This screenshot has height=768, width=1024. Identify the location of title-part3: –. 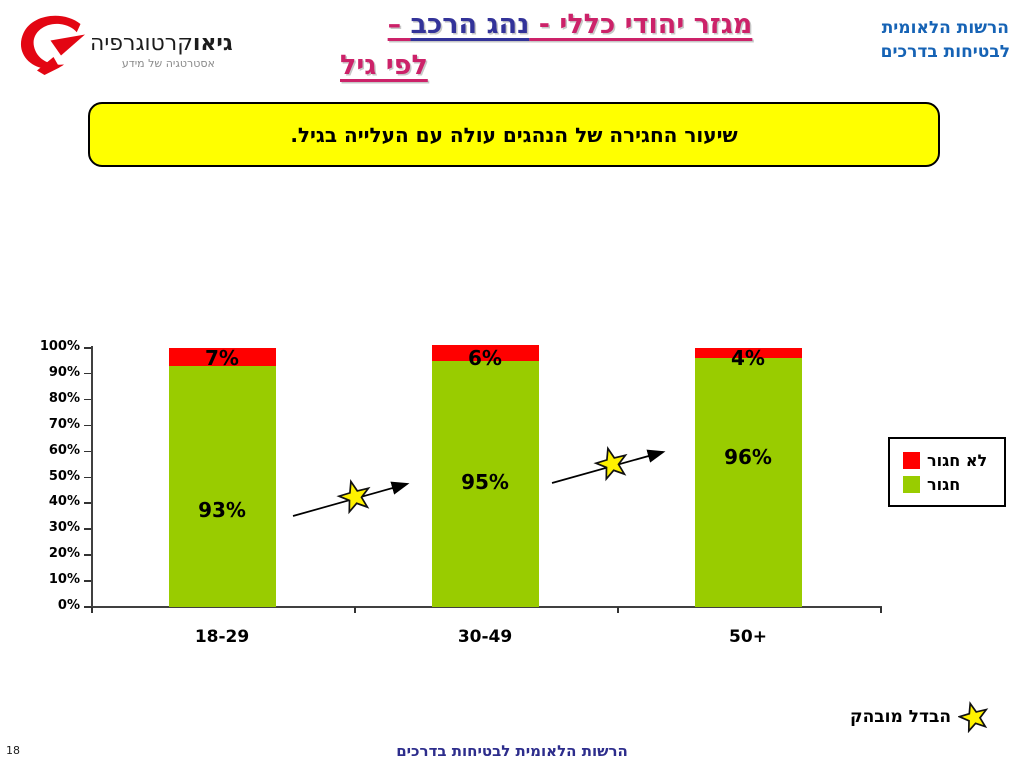
(399, 24).